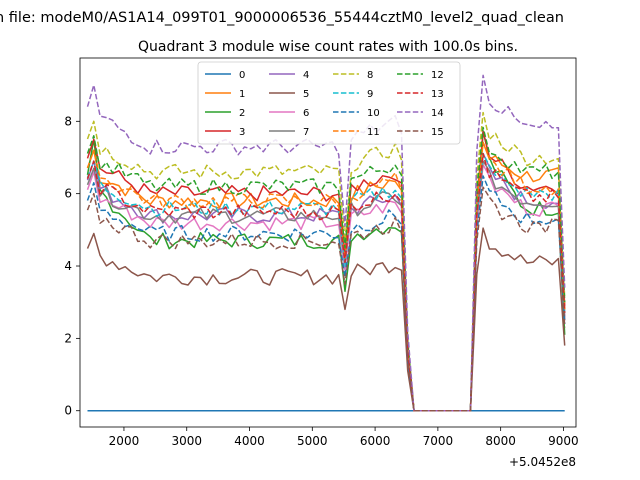  I want to click on legend-label-7: 7, so click(306, 132).